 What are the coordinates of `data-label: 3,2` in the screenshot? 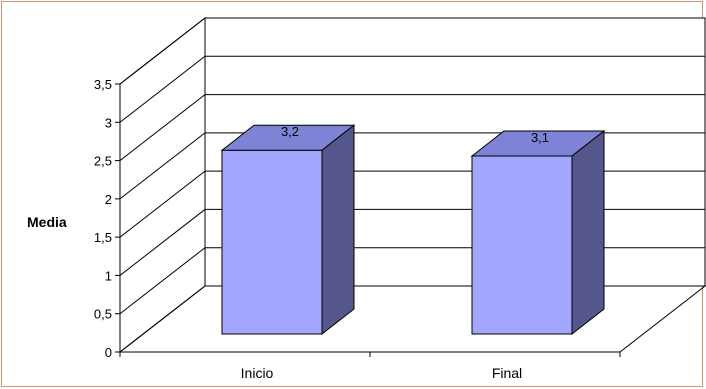 It's located at (290, 131).